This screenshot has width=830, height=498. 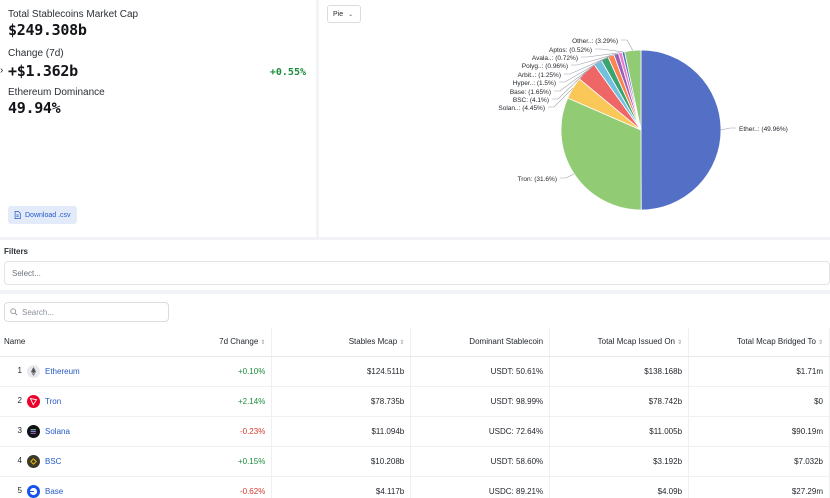 I want to click on mcap-label: Total Stablecoins Market Cap, so click(x=73, y=14).